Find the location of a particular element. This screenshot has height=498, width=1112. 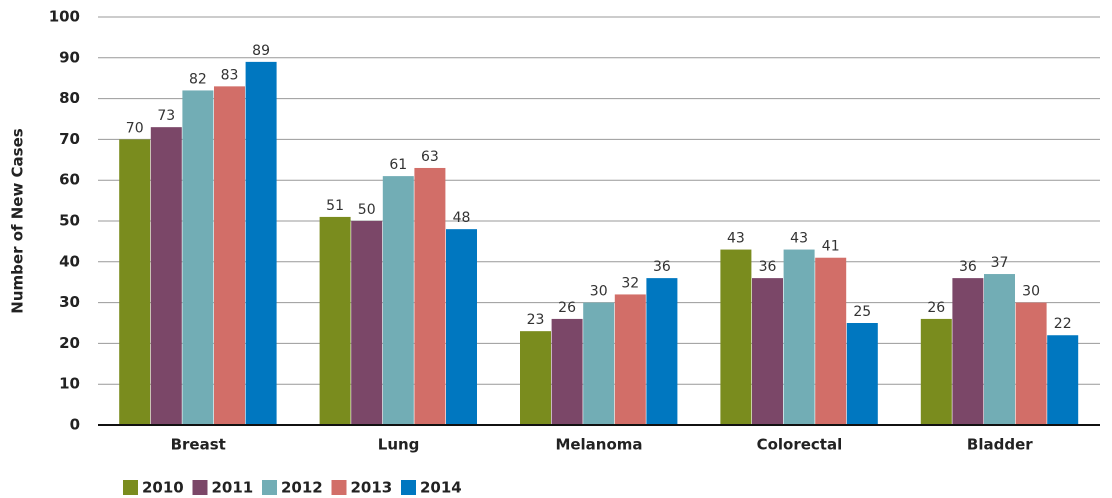

value-label: 22 is located at coordinates (1063, 324).